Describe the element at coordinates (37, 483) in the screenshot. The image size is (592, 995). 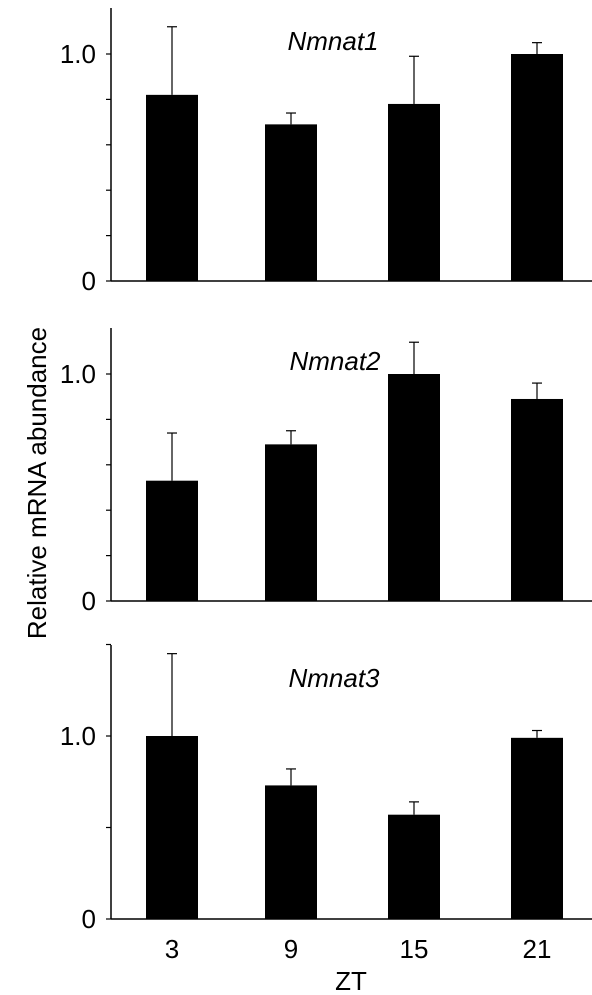
I see `y-axis-label: Relative mRNA abundance` at that location.